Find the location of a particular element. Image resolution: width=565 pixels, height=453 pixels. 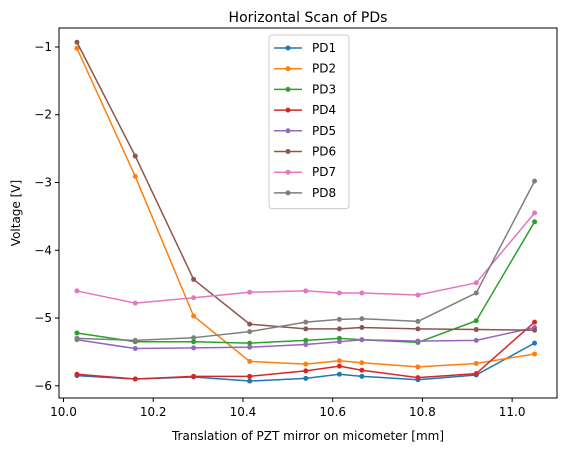

y-tick-label: −4 is located at coordinates (43, 250).